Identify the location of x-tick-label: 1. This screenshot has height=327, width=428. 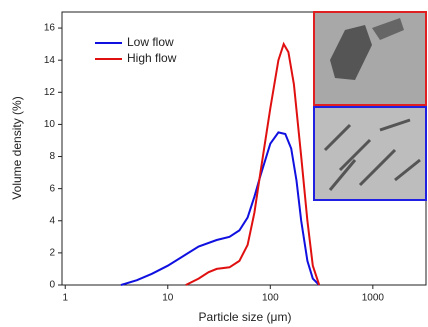
(65, 298).